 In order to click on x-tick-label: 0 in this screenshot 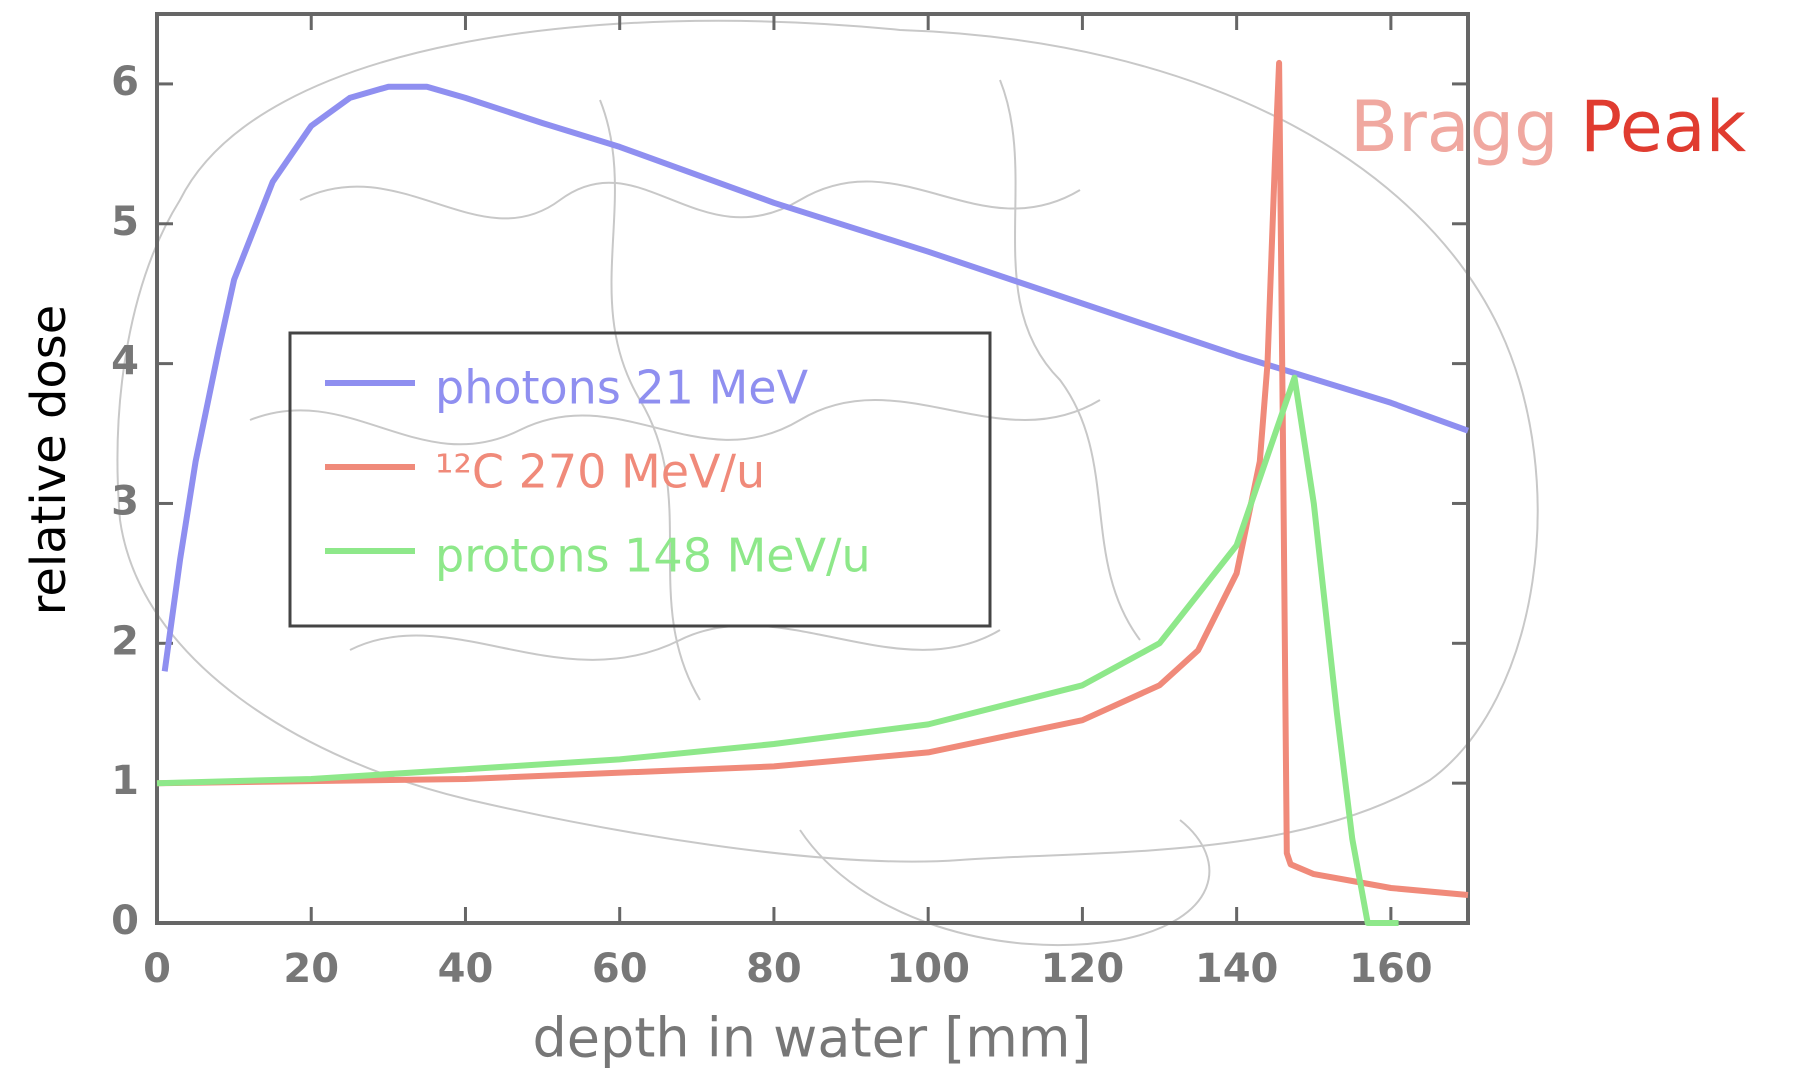, I will do `click(157, 969)`.